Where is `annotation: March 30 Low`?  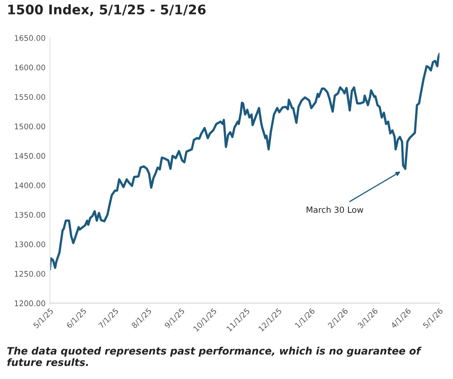 annotation: March 30 Low is located at coordinates (335, 209).